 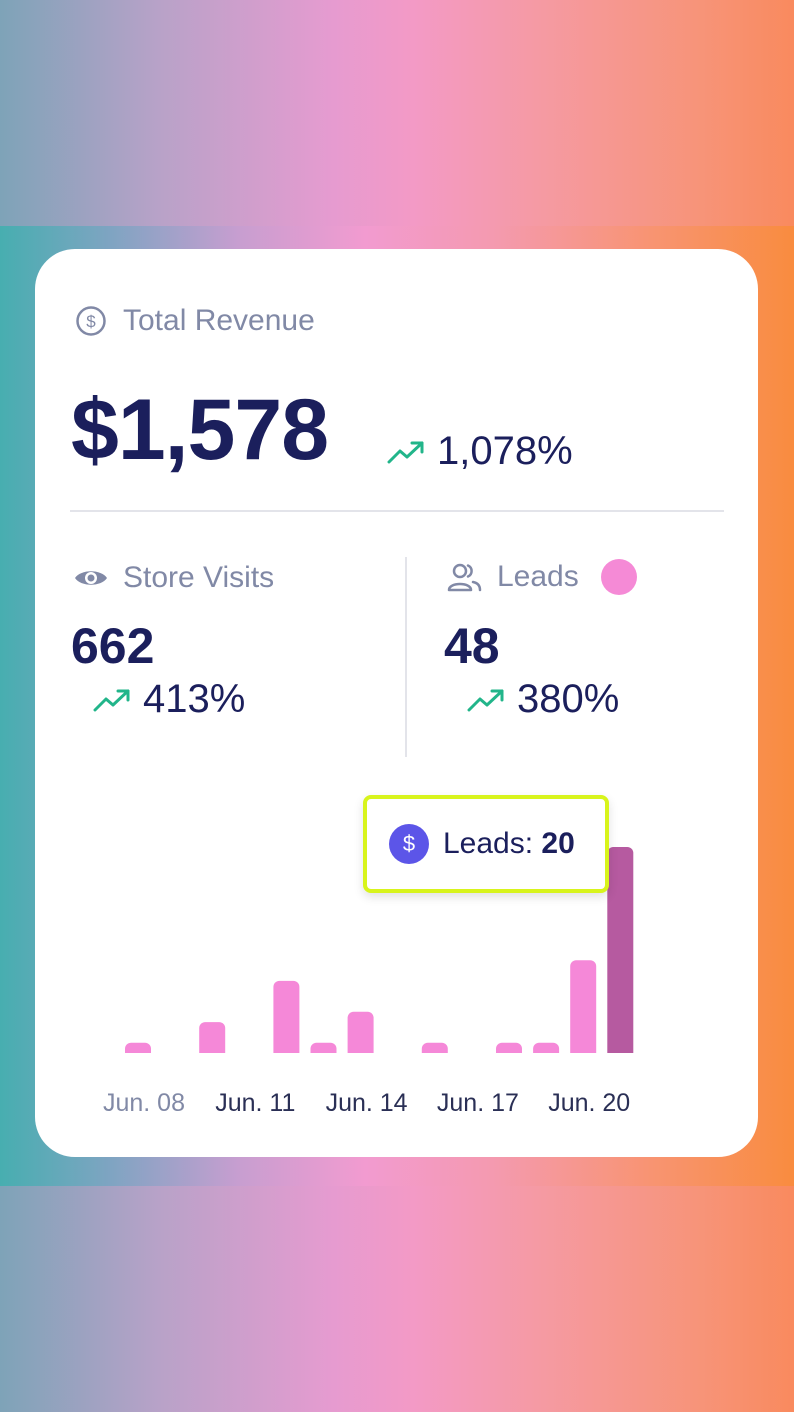 I want to click on users-icon, so click(x=464, y=577).